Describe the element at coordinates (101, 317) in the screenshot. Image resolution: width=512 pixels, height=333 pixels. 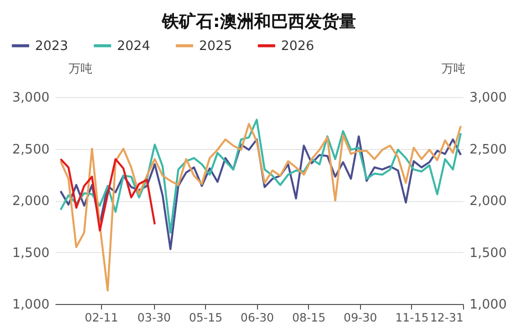
I see `x-tick-label: 02-11` at that location.